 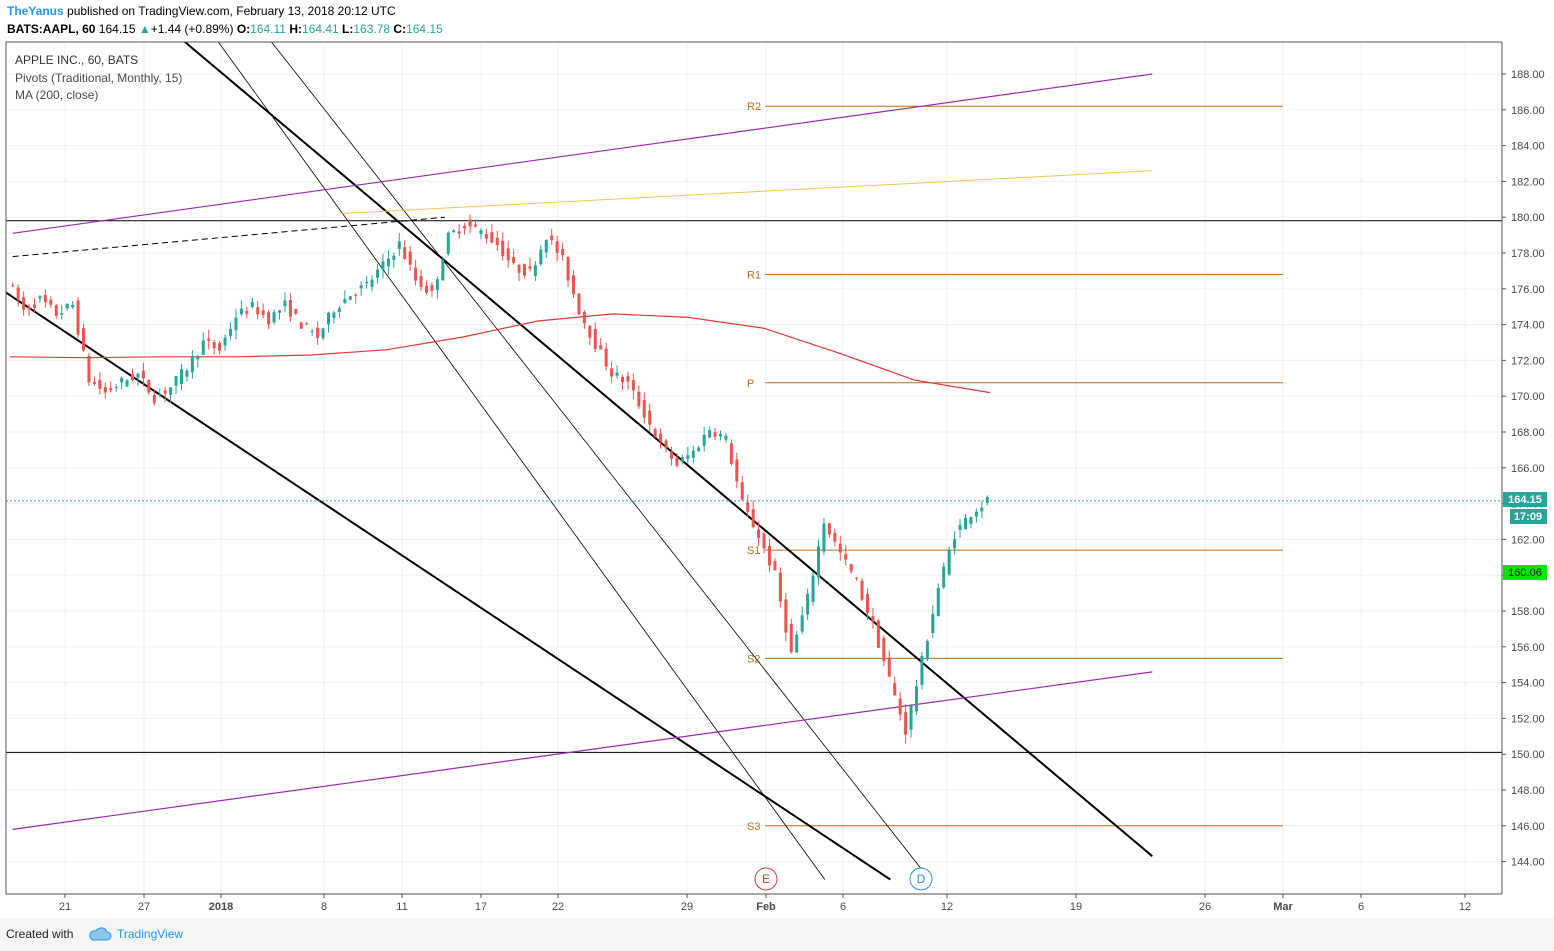 I want to click on dividend-event-icon, so click(x=921, y=879).